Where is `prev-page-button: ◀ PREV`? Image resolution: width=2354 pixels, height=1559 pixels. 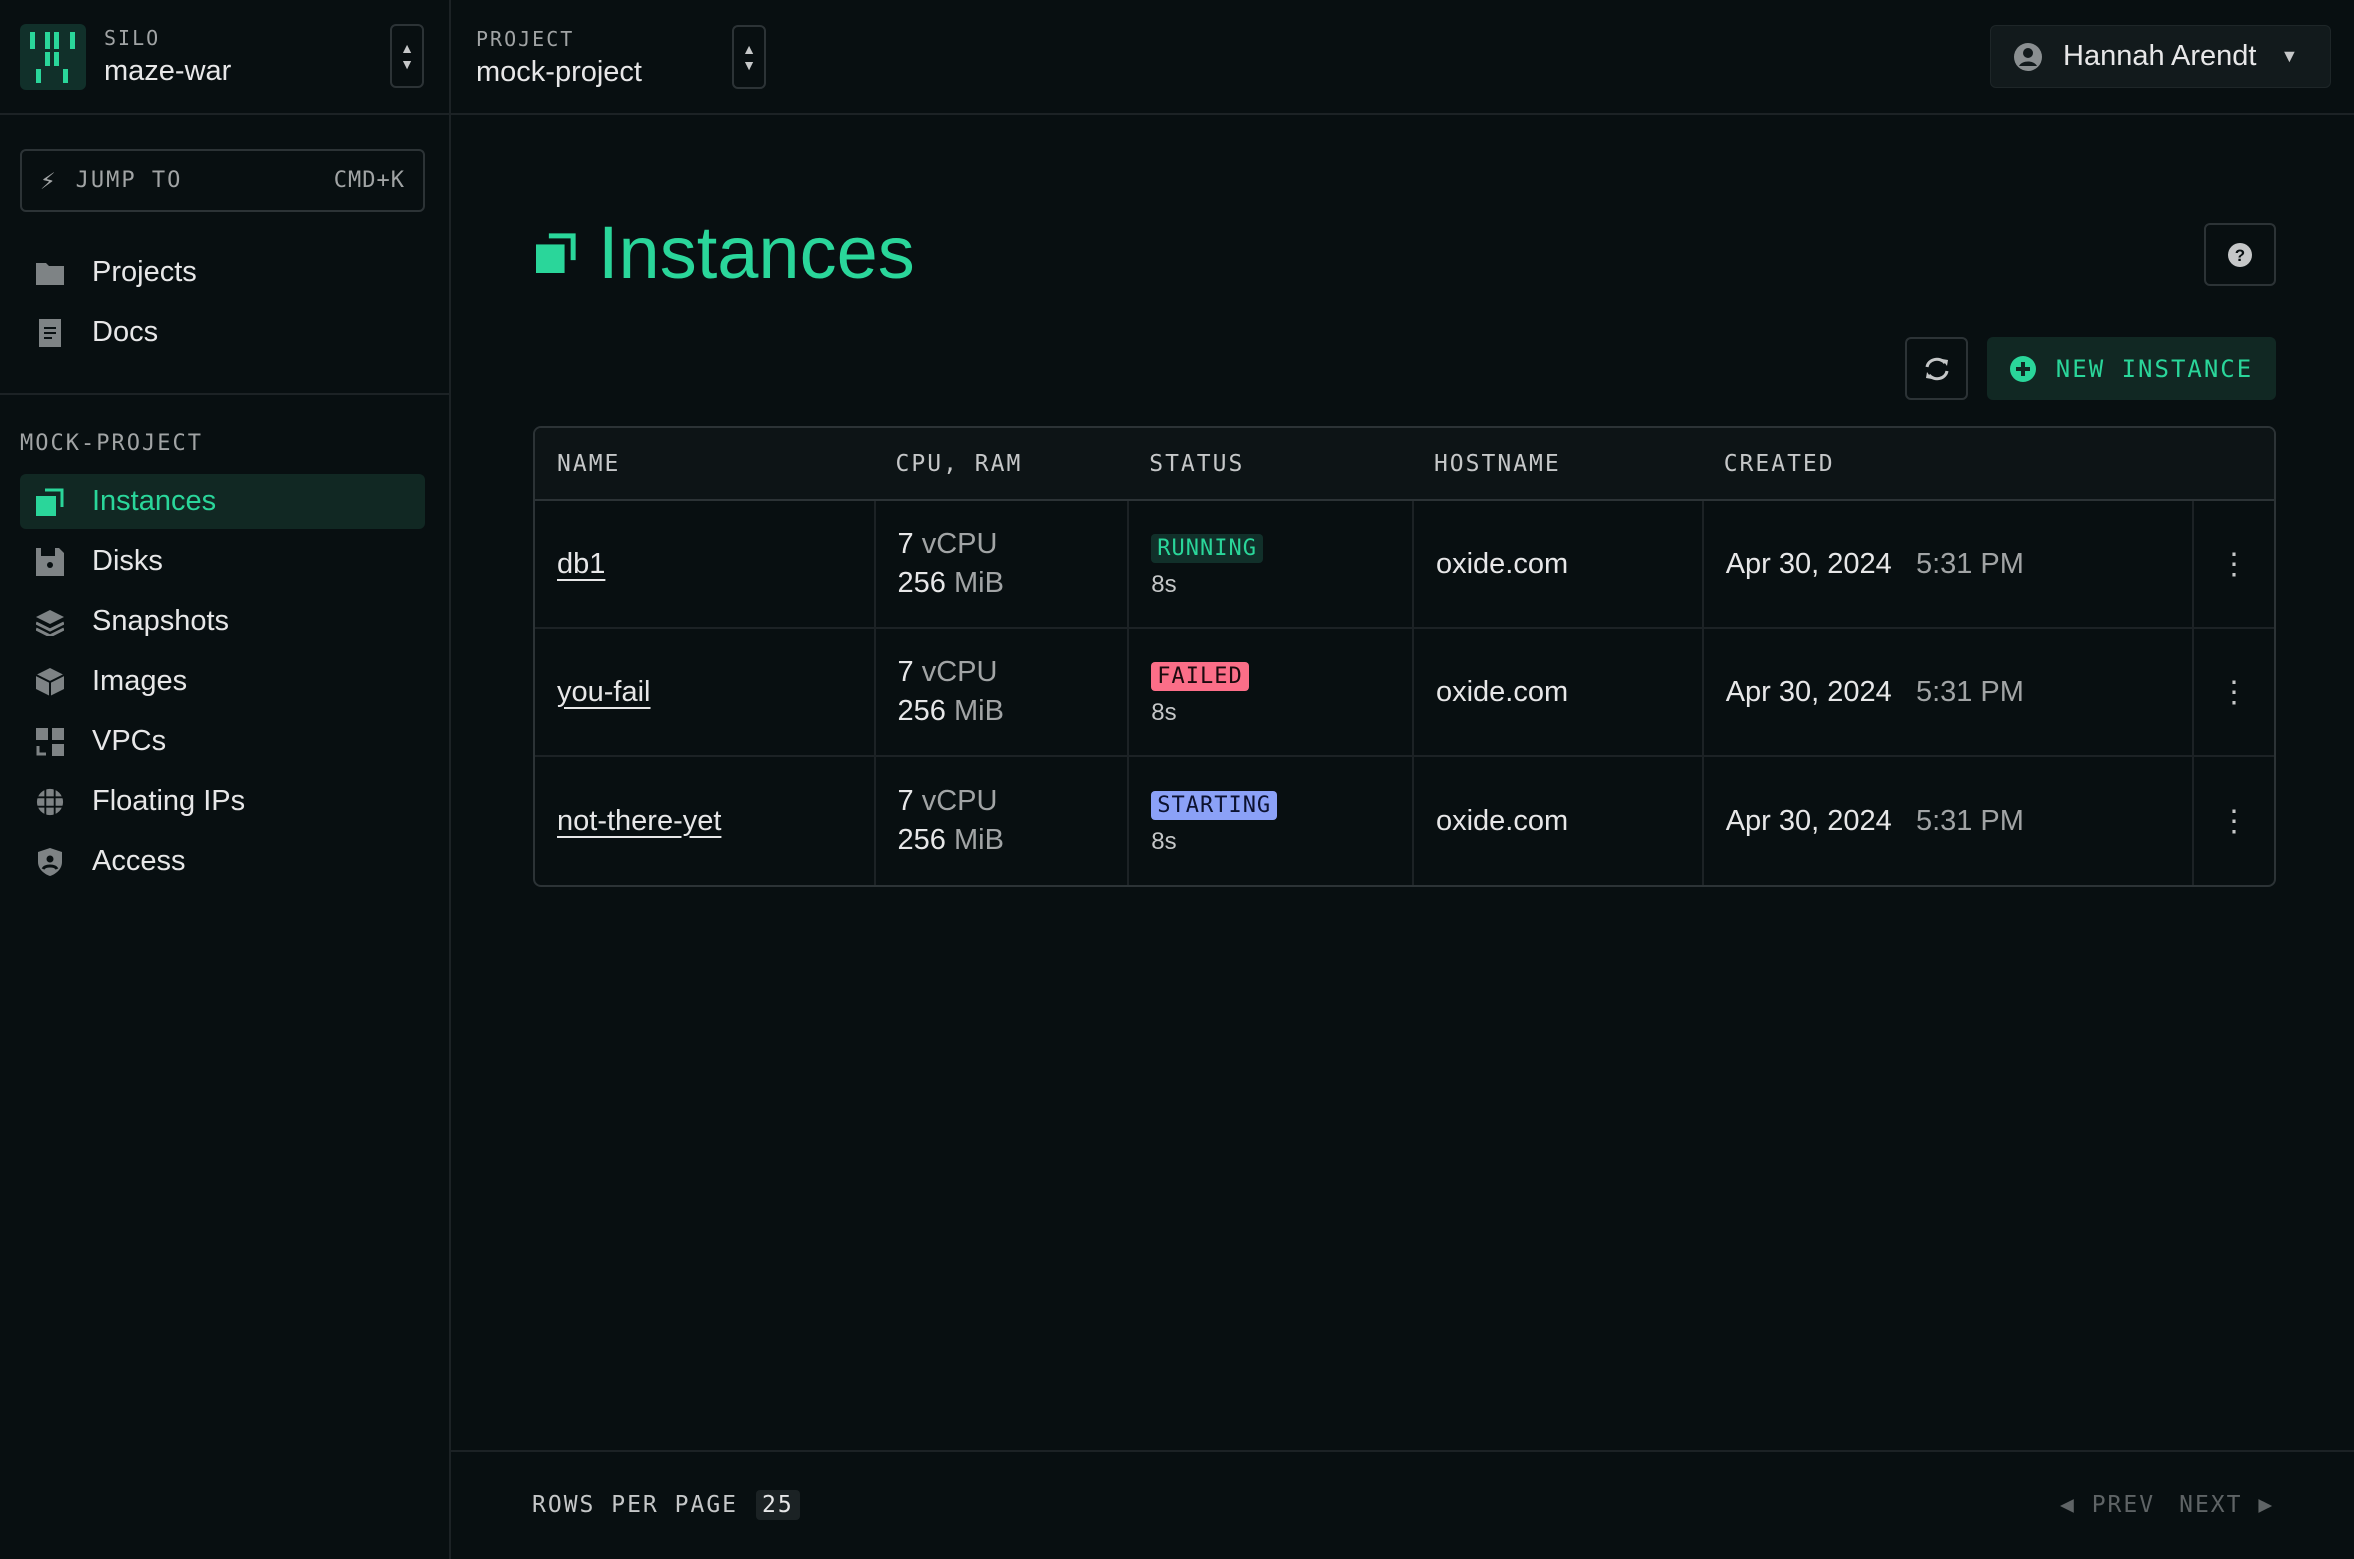
prev-page-button: ◀ PREV is located at coordinates (2107, 1505).